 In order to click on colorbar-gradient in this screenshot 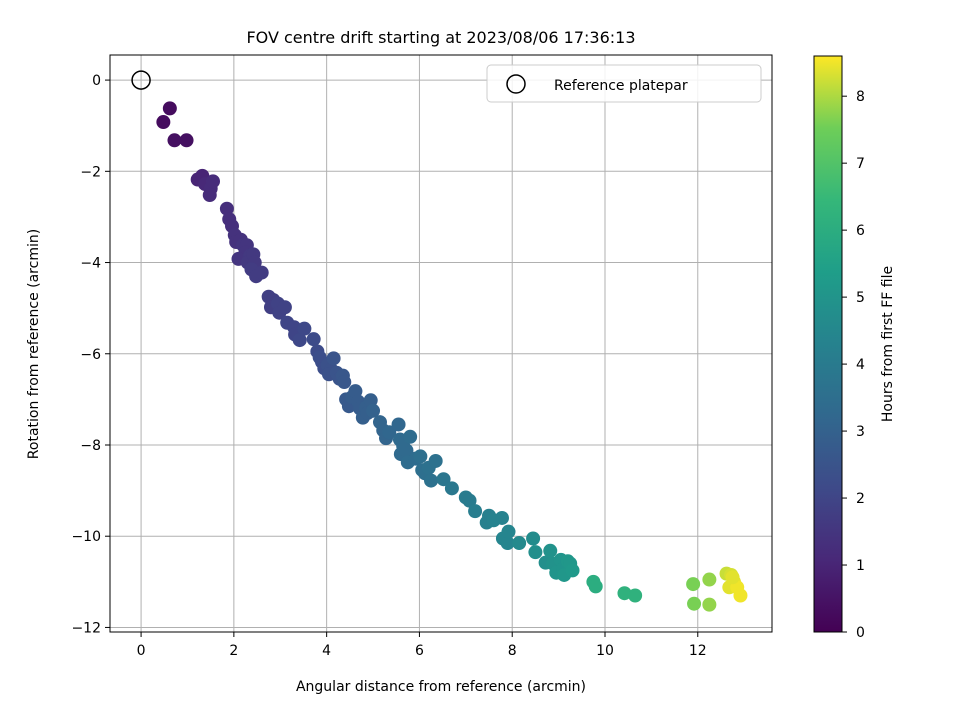, I will do `click(828, 344)`.